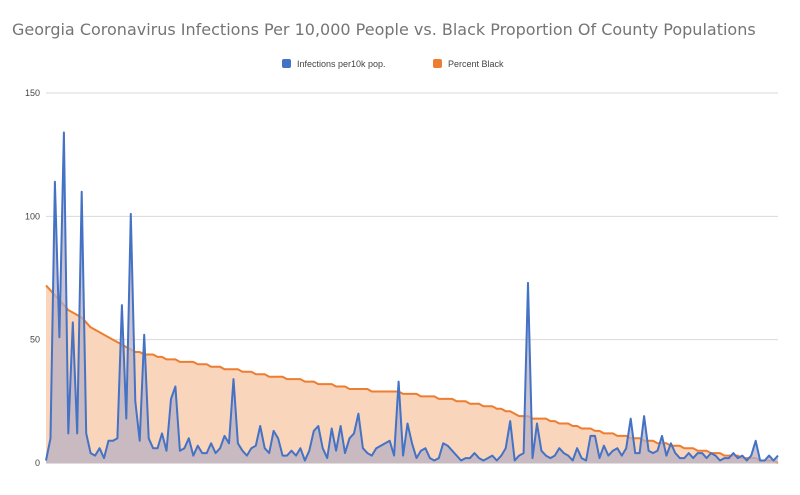 This screenshot has height=495, width=800. What do you see at coordinates (286, 63) in the screenshot?
I see `legend-infections-swatch` at bounding box center [286, 63].